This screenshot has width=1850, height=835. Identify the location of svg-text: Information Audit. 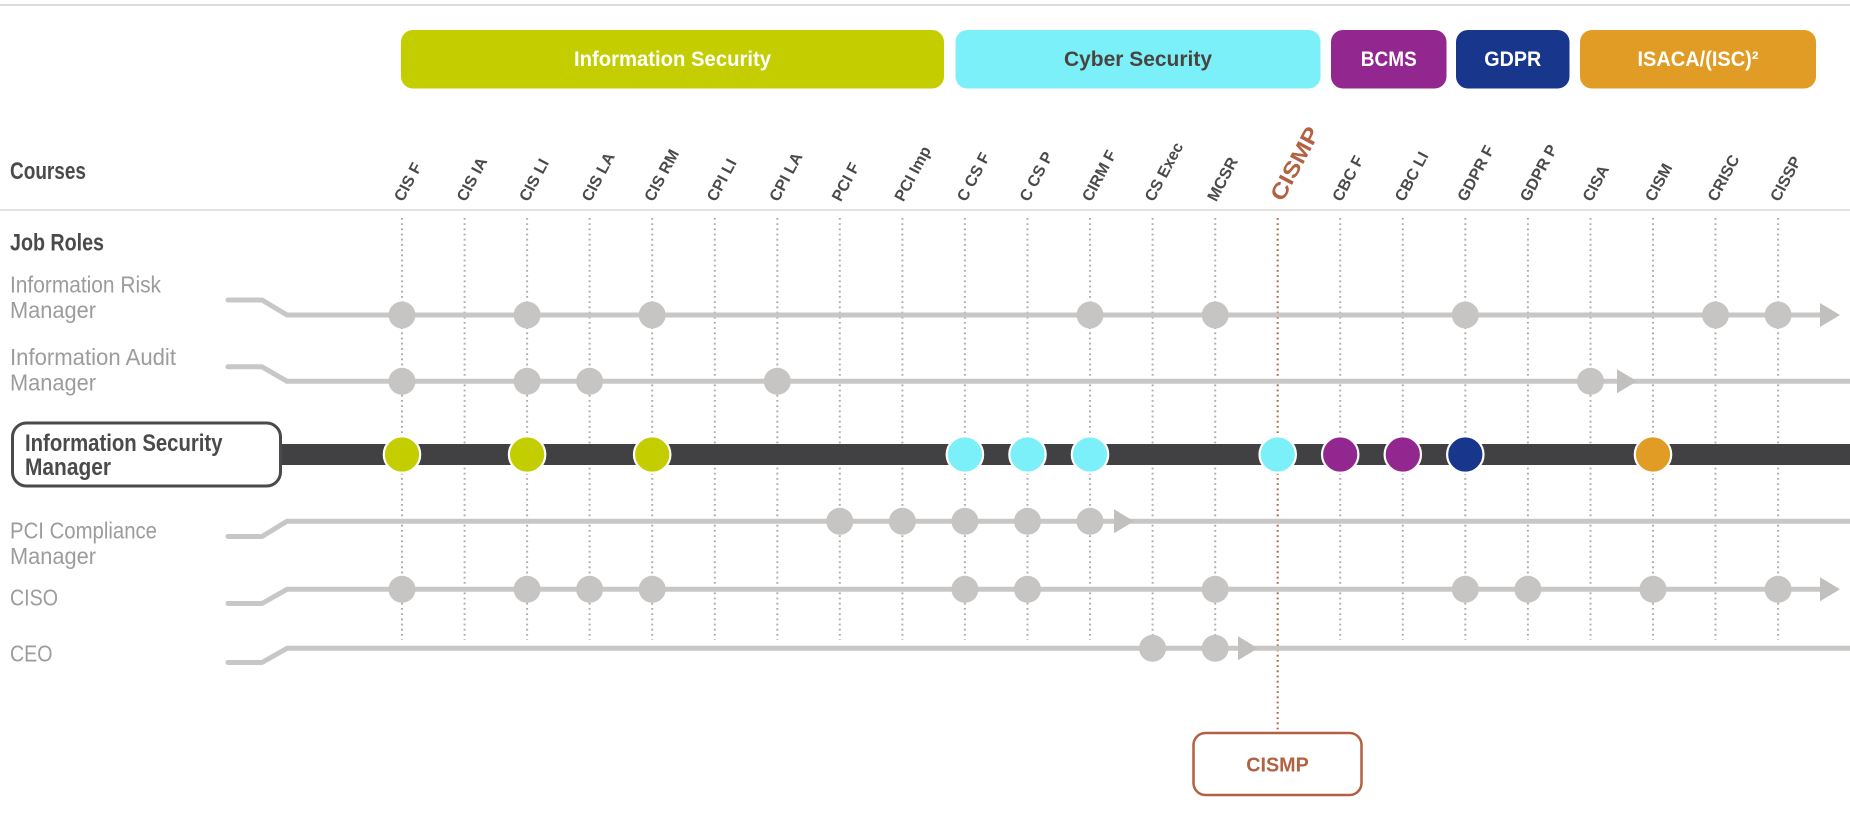
(93, 357).